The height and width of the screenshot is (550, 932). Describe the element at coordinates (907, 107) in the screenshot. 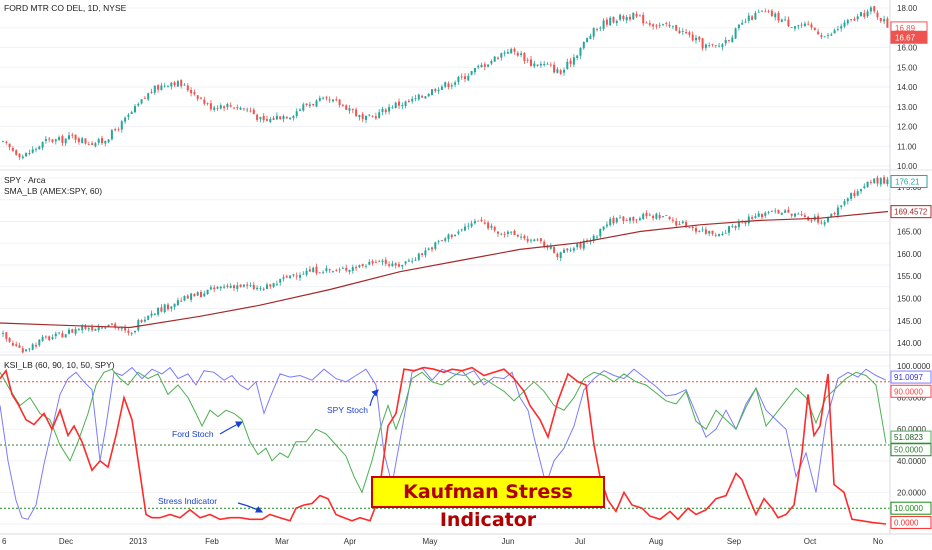

I see `ford-y-tick-label: 13.00` at that location.